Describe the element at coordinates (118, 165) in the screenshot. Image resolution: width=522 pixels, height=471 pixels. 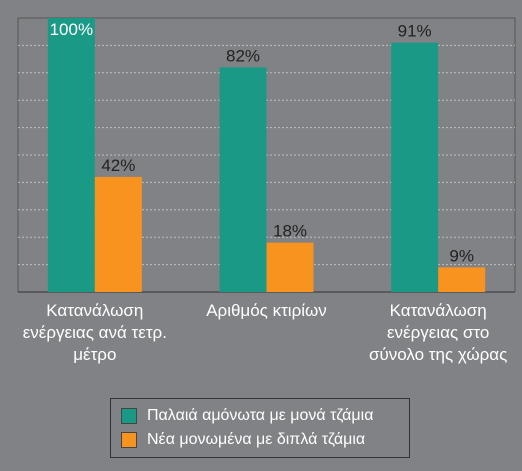
I see `value-label: 42%` at that location.